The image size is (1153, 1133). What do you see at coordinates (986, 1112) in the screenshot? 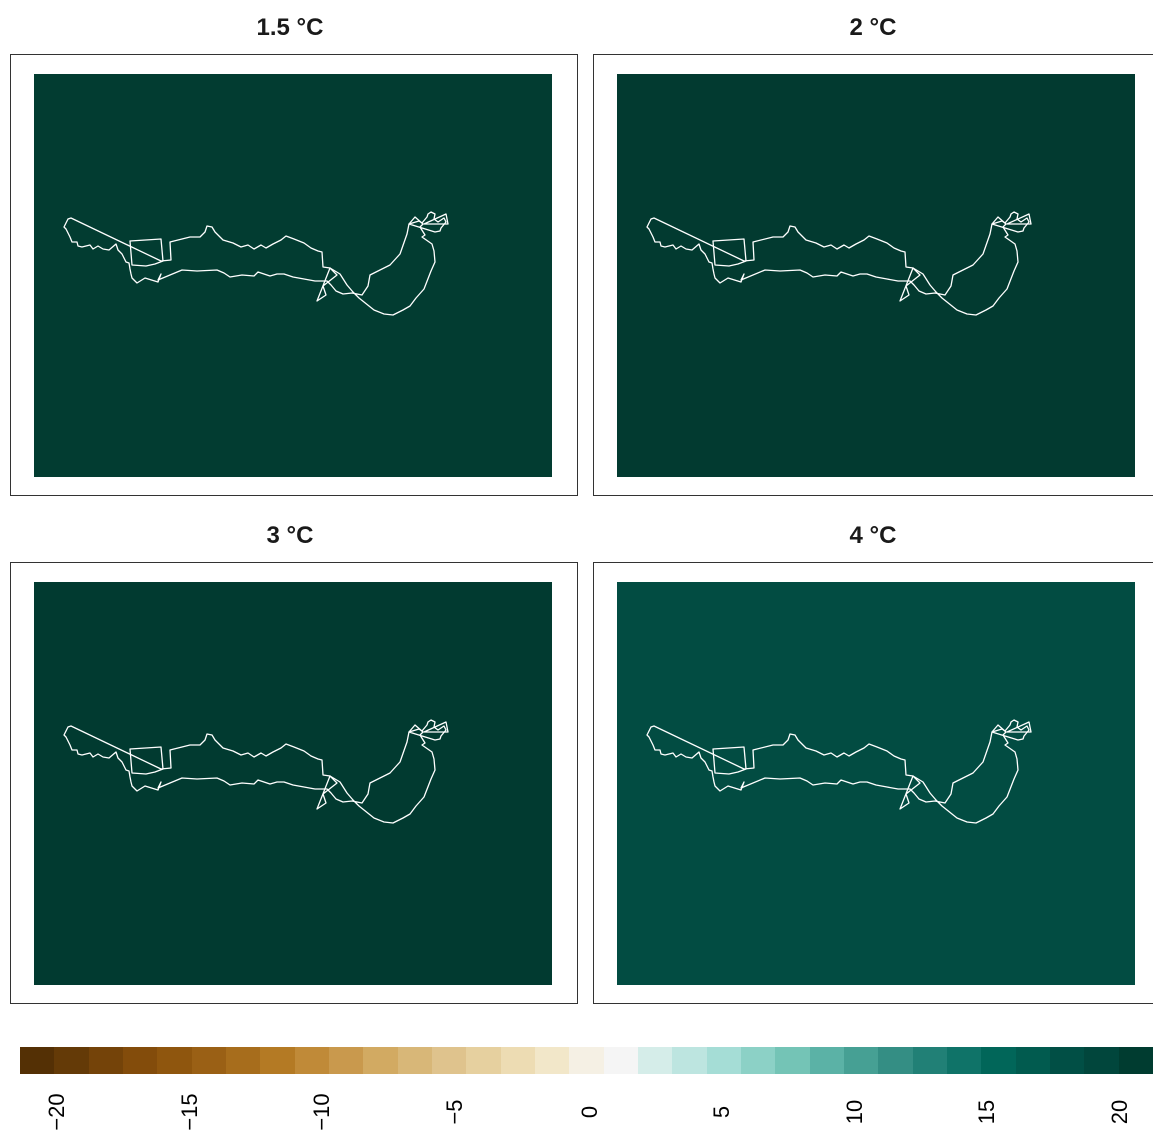
I see `colorbar-tick-label: 15` at bounding box center [986, 1112].